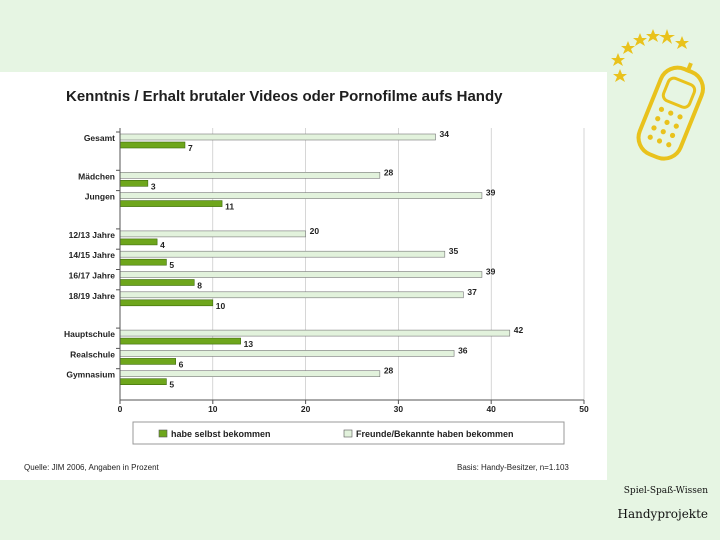  Describe the element at coordinates (306, 409) in the screenshot. I see `x-tick-label: 20` at that location.